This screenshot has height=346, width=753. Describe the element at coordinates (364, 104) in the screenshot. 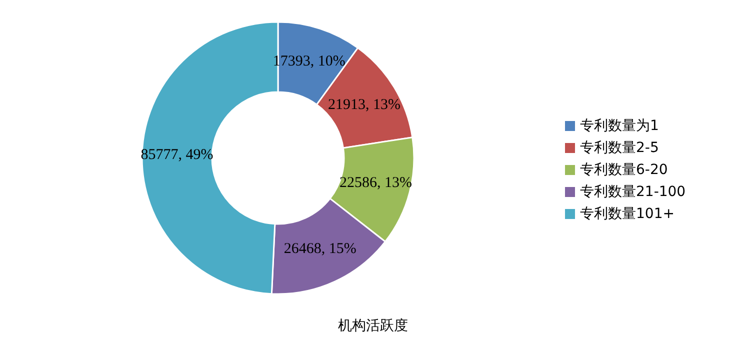

I see `data-label: 21913, 13%` at that location.